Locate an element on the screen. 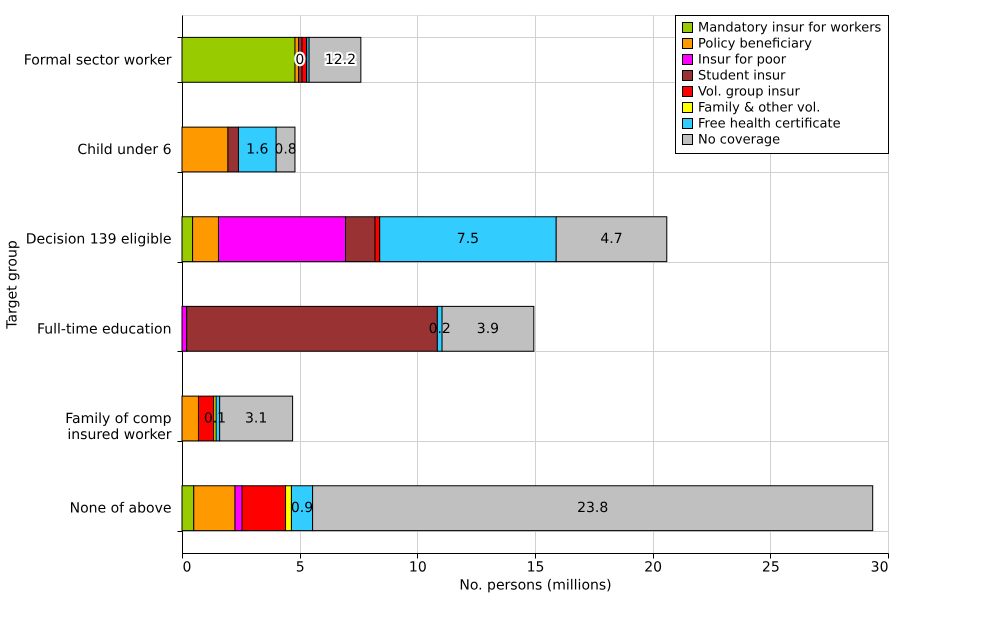 This screenshot has width=993, height=631. legend-label: Student insur is located at coordinates (742, 76).